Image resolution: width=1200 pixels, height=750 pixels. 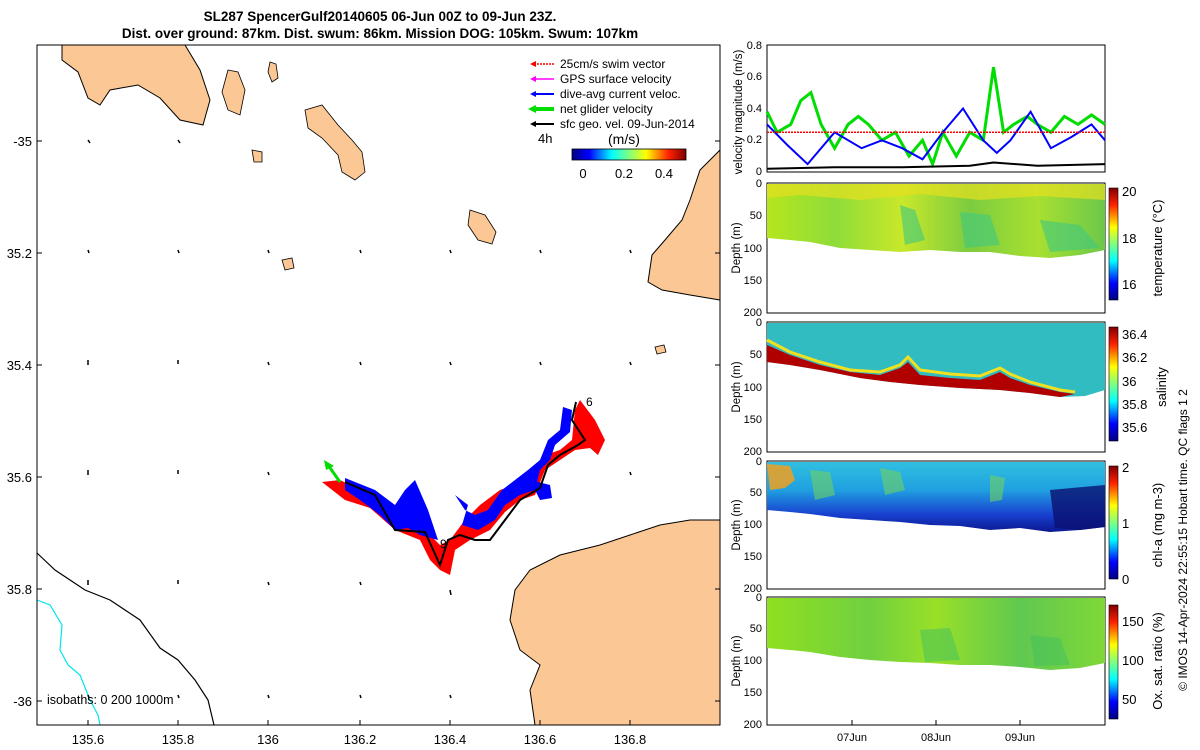 What do you see at coordinates (781, 477) in the screenshot?
I see `chla-surface-high` at bounding box center [781, 477].